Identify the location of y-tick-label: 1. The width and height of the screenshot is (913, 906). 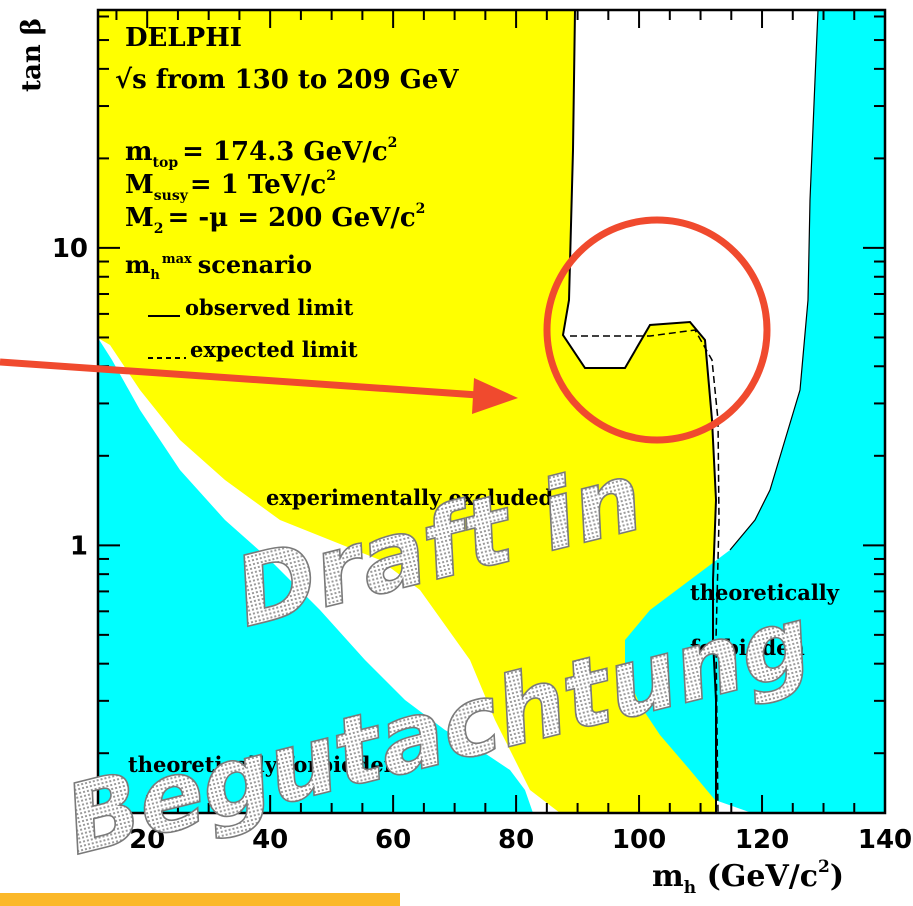
(79, 546).